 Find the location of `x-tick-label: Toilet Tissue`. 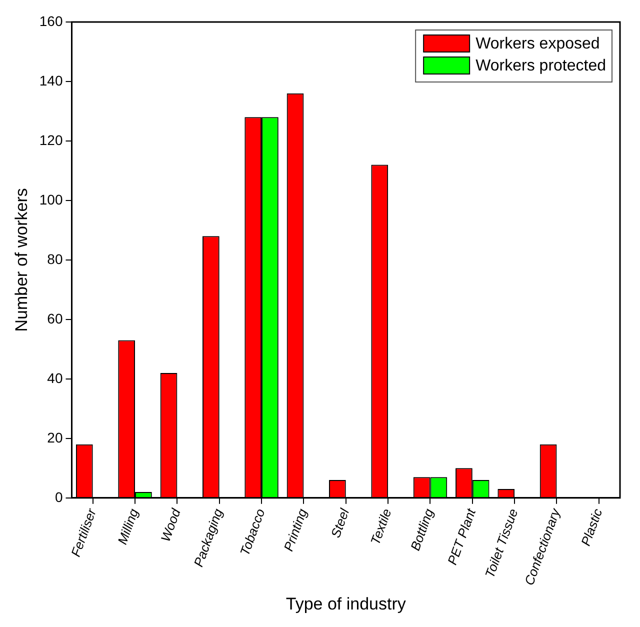

x-tick-label: Toilet Tissue is located at coordinates (501, 543).